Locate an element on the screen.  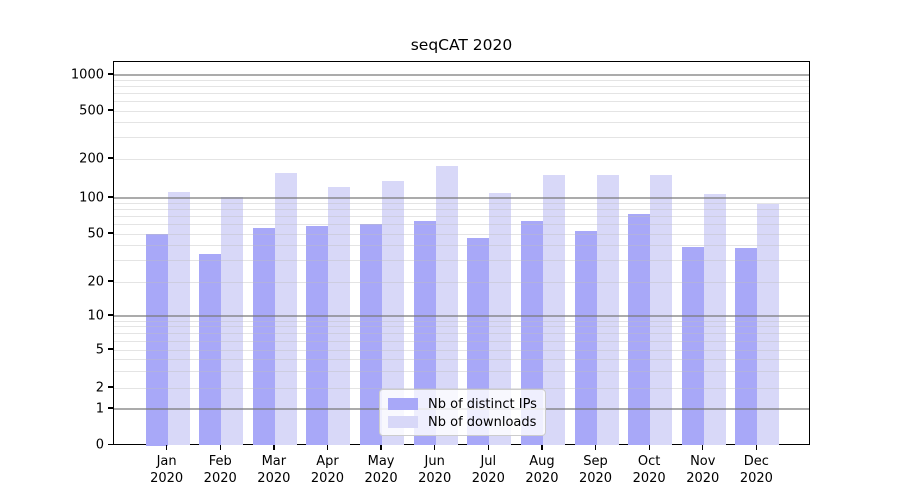
bar-nb-of-downloads-oct is located at coordinates (661, 310).